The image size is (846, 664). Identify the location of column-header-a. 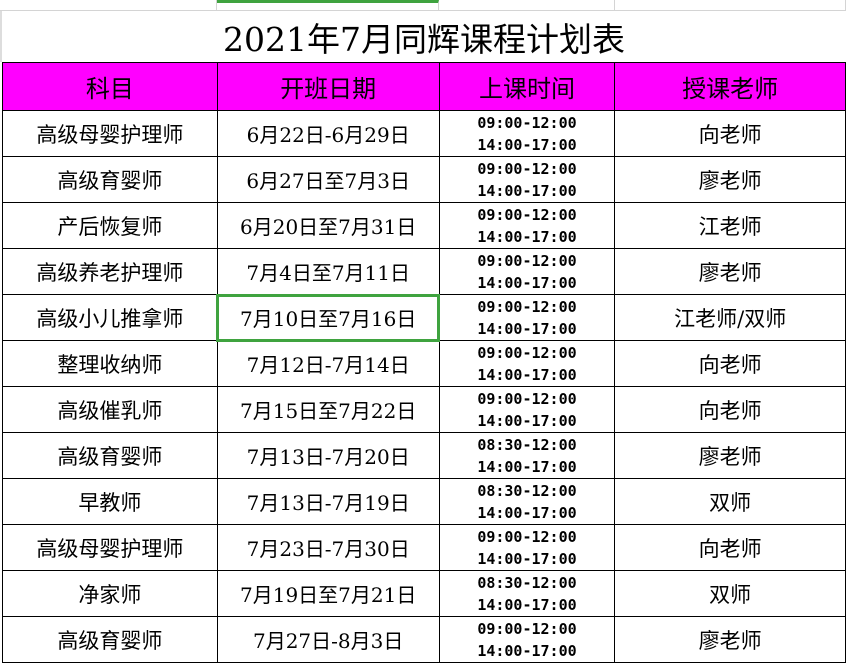
(108, 5).